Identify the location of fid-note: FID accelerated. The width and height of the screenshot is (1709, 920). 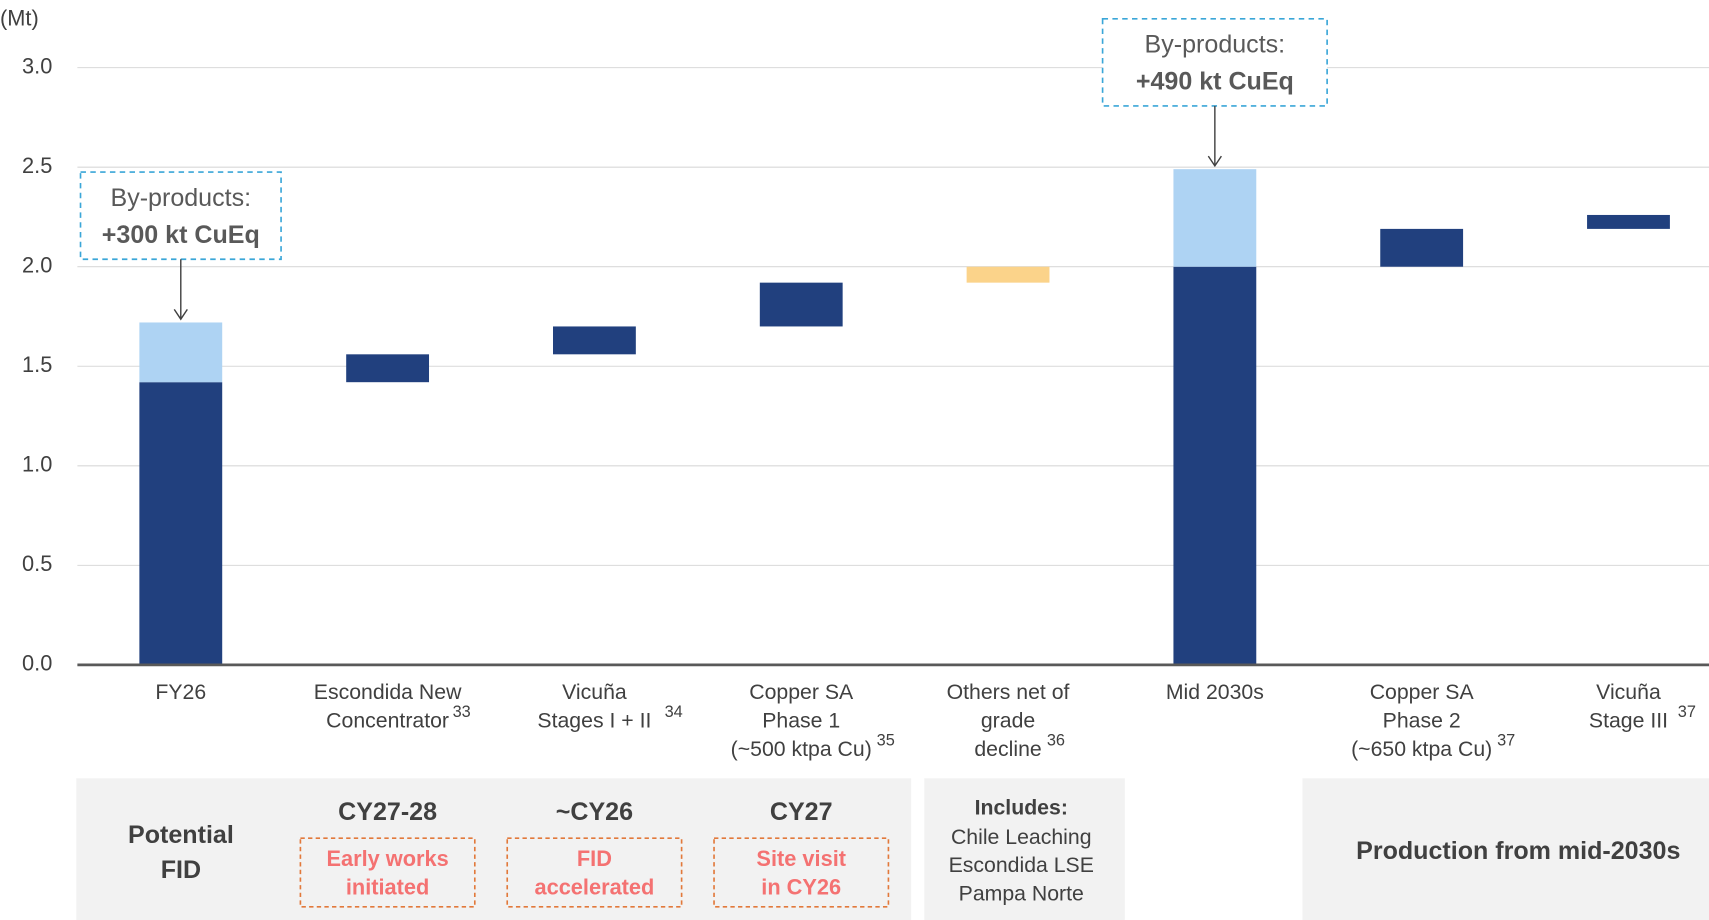
(594, 872).